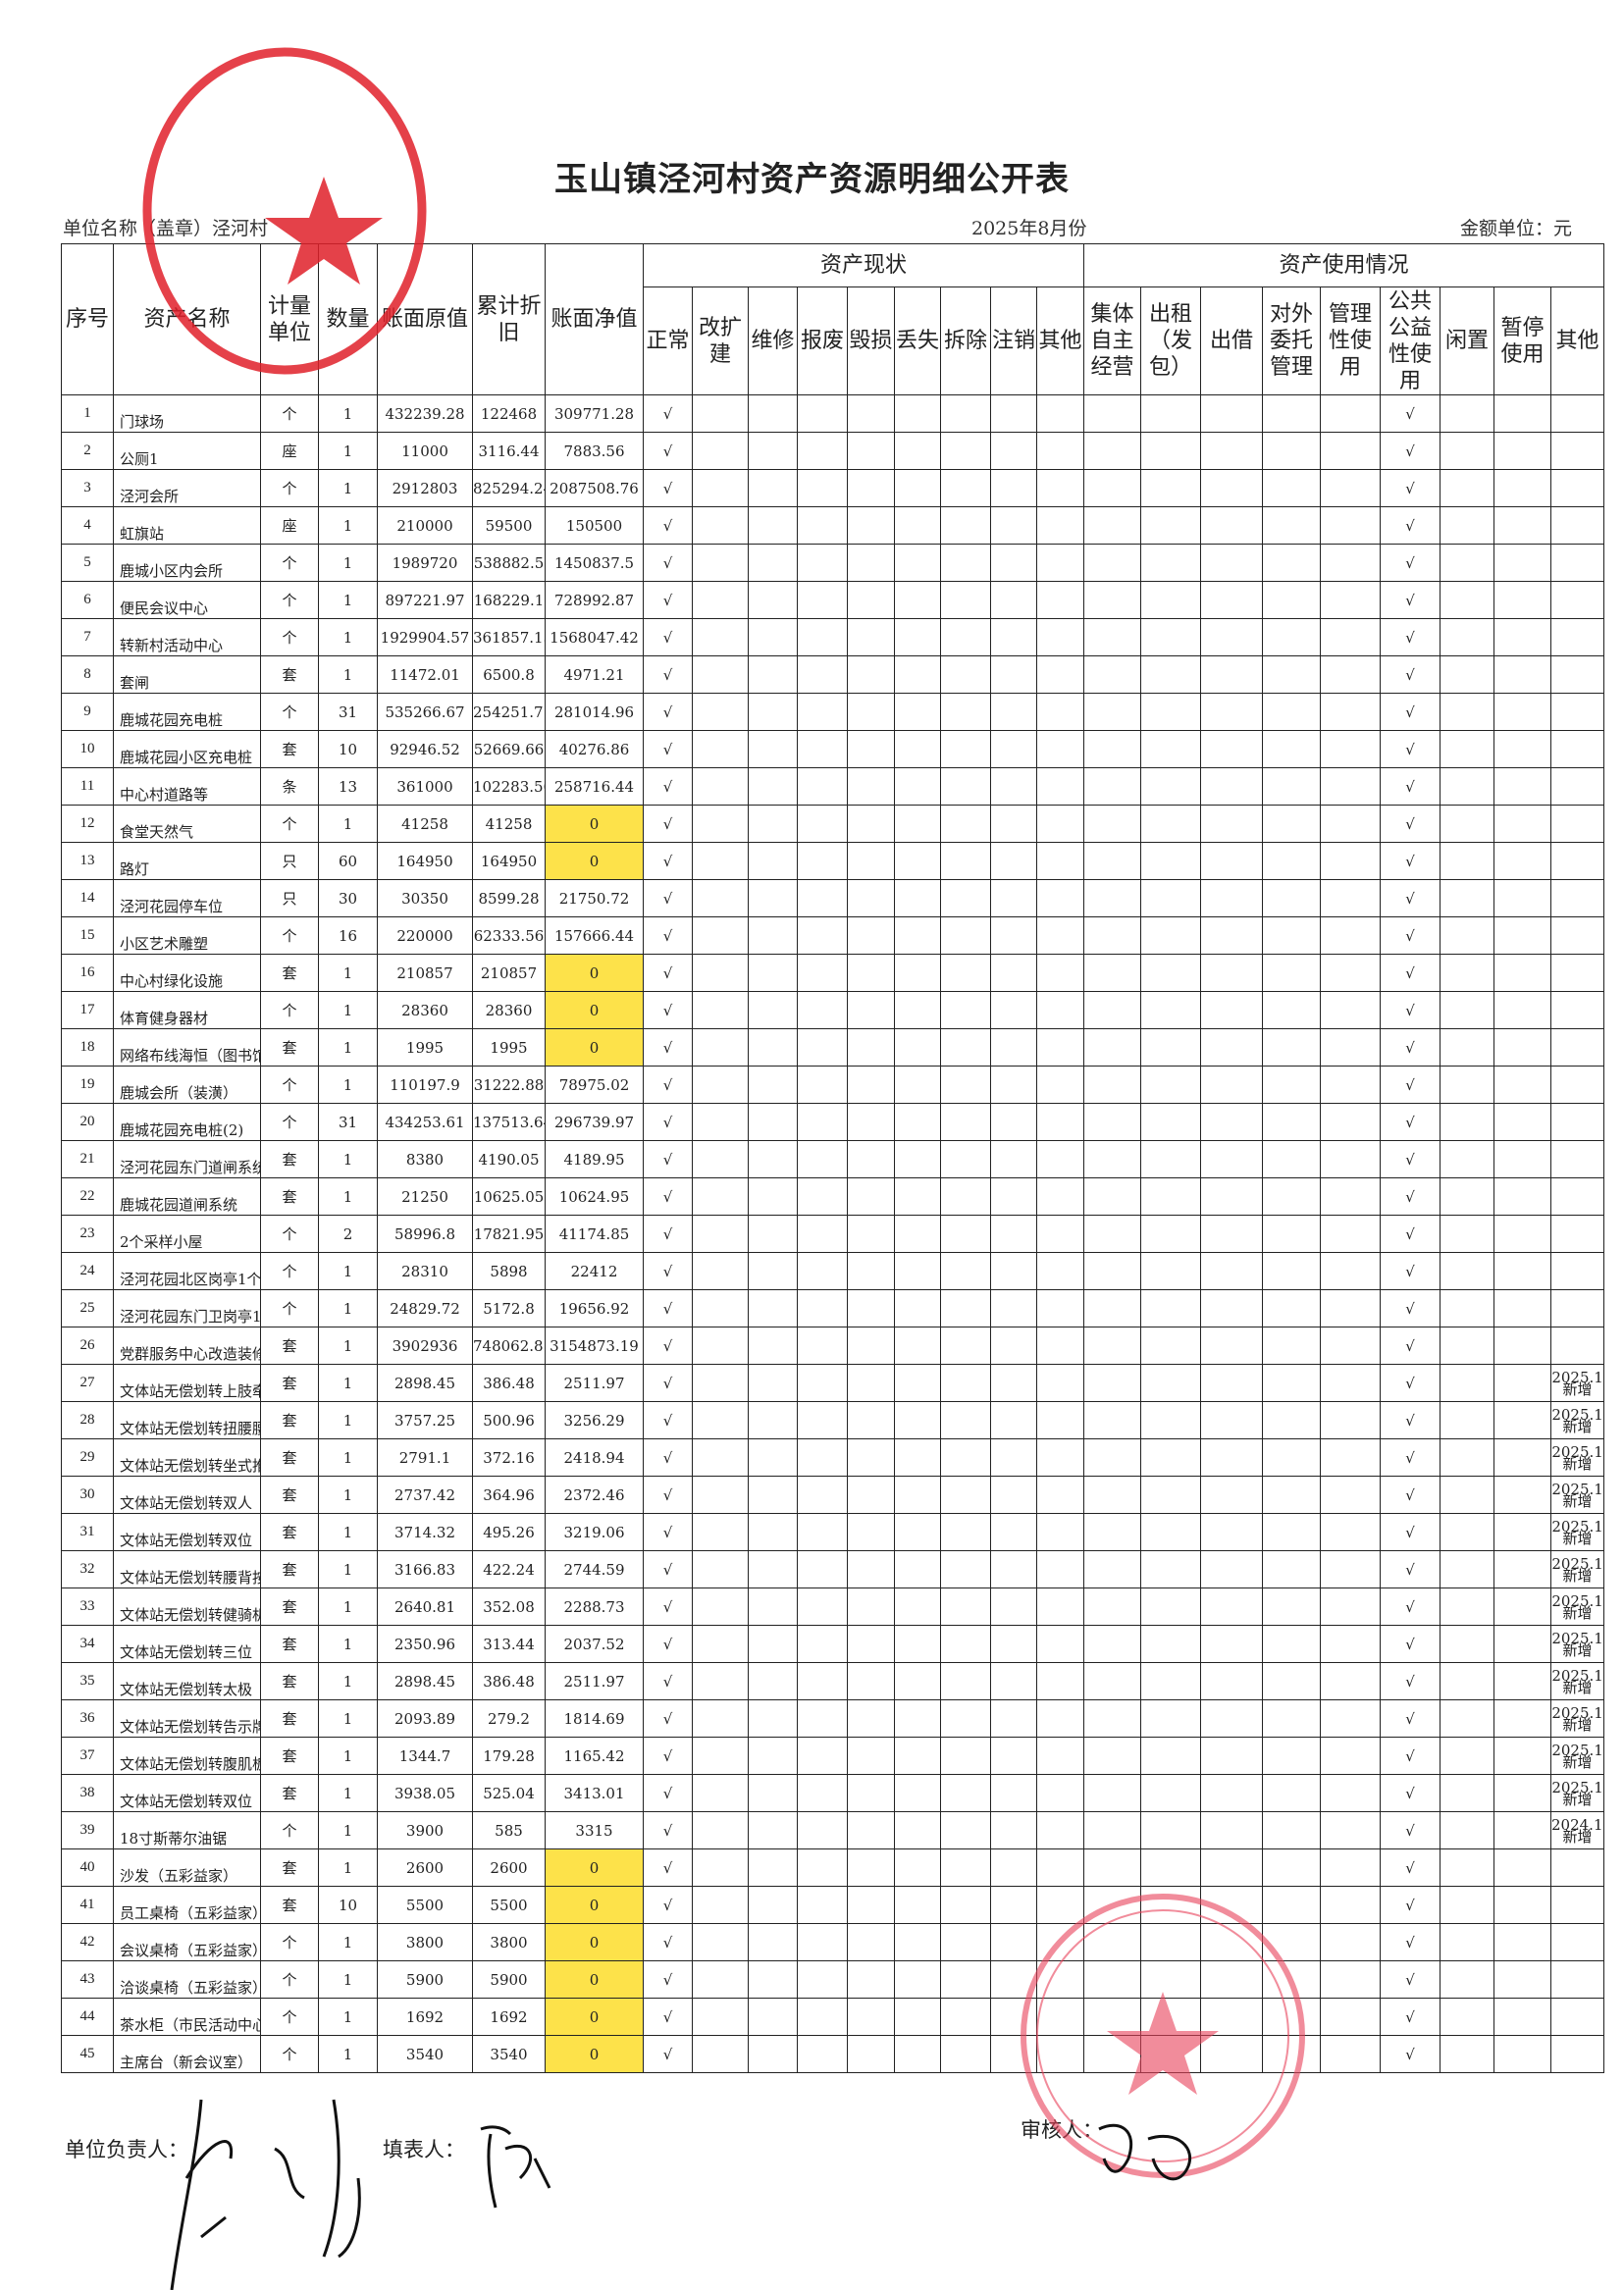  What do you see at coordinates (833, 451) in the screenshot?
I see `table-row: 2 公厕1 座 1 11000 3116.44 7883.56 √ √` at bounding box center [833, 451].